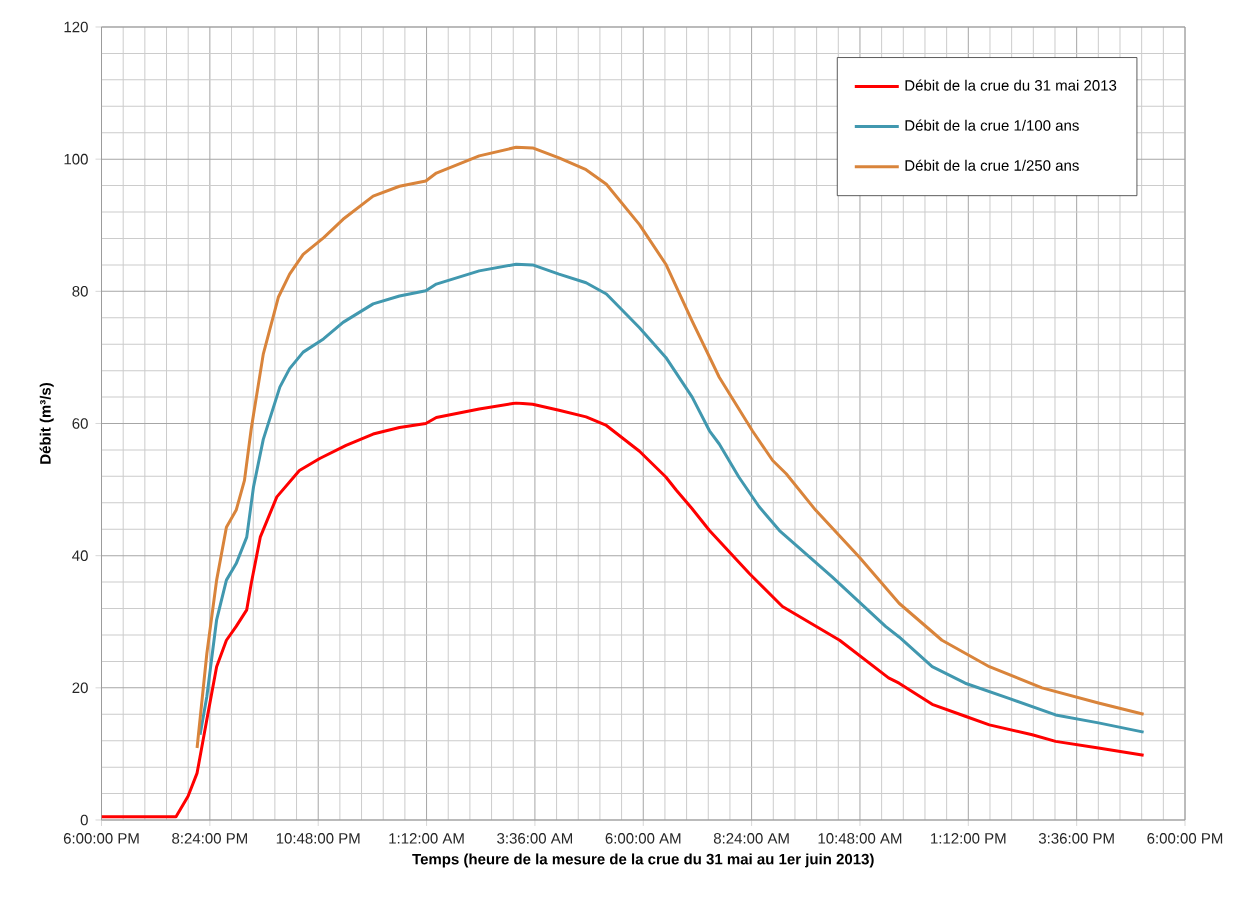 This screenshot has height=902, width=1251. I want to click on y-tick-label: 40, so click(80, 555).